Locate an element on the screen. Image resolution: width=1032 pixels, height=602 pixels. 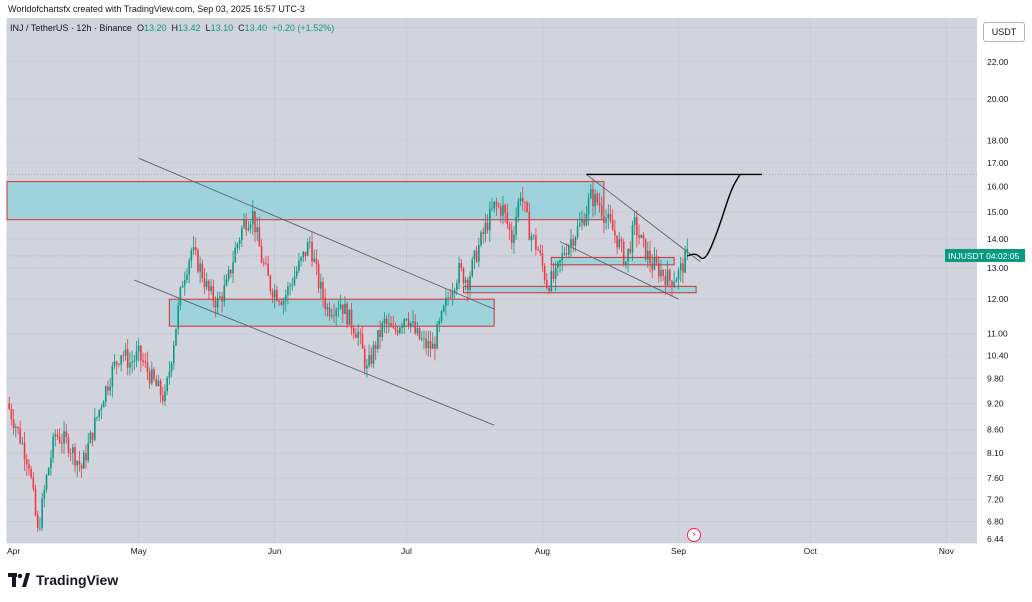
y-tick-label: 8.10 is located at coordinates (995, 453).